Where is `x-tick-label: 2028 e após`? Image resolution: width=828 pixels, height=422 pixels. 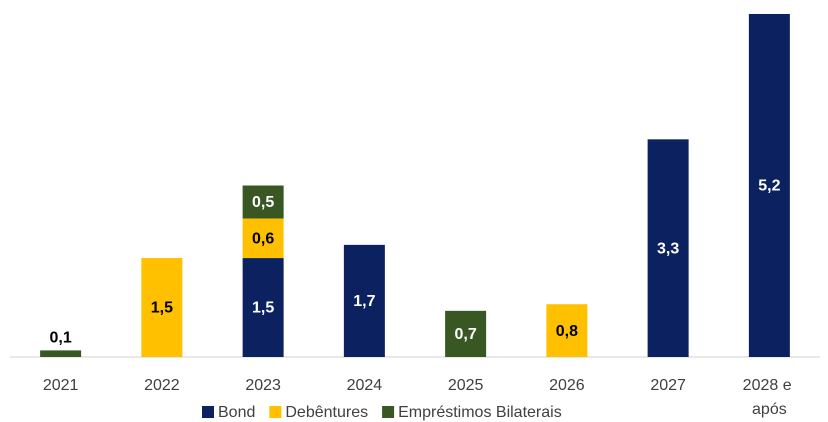 x-tick-label: 2028 e após is located at coordinates (769, 397).